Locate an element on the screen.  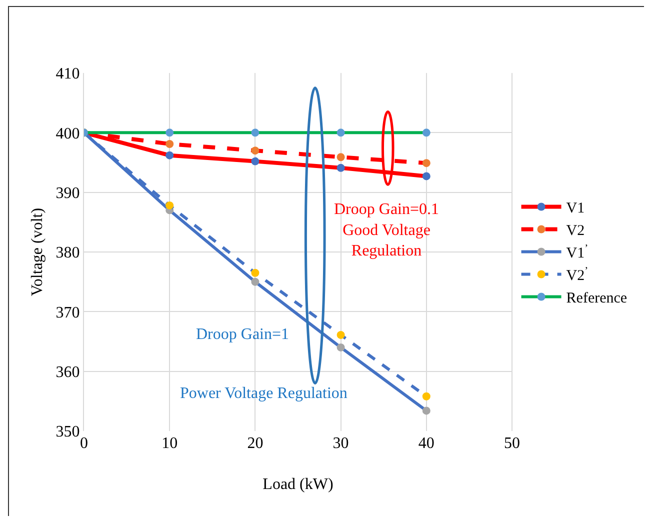
y-tick-label: 370 is located at coordinates (68, 313).